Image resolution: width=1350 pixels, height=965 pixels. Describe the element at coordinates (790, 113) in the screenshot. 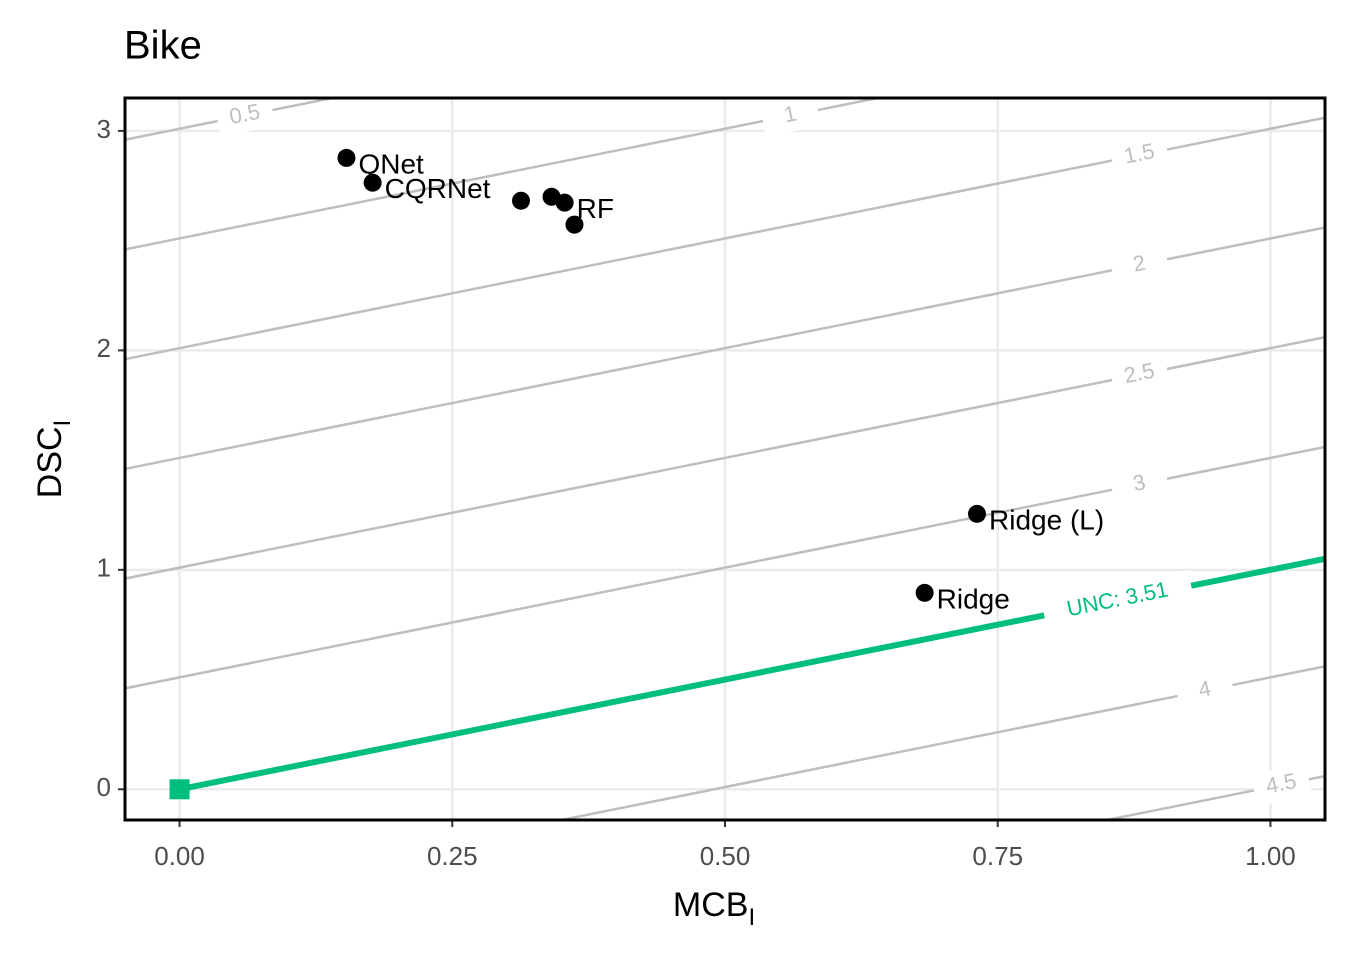

I see `isoline-label: 1` at that location.